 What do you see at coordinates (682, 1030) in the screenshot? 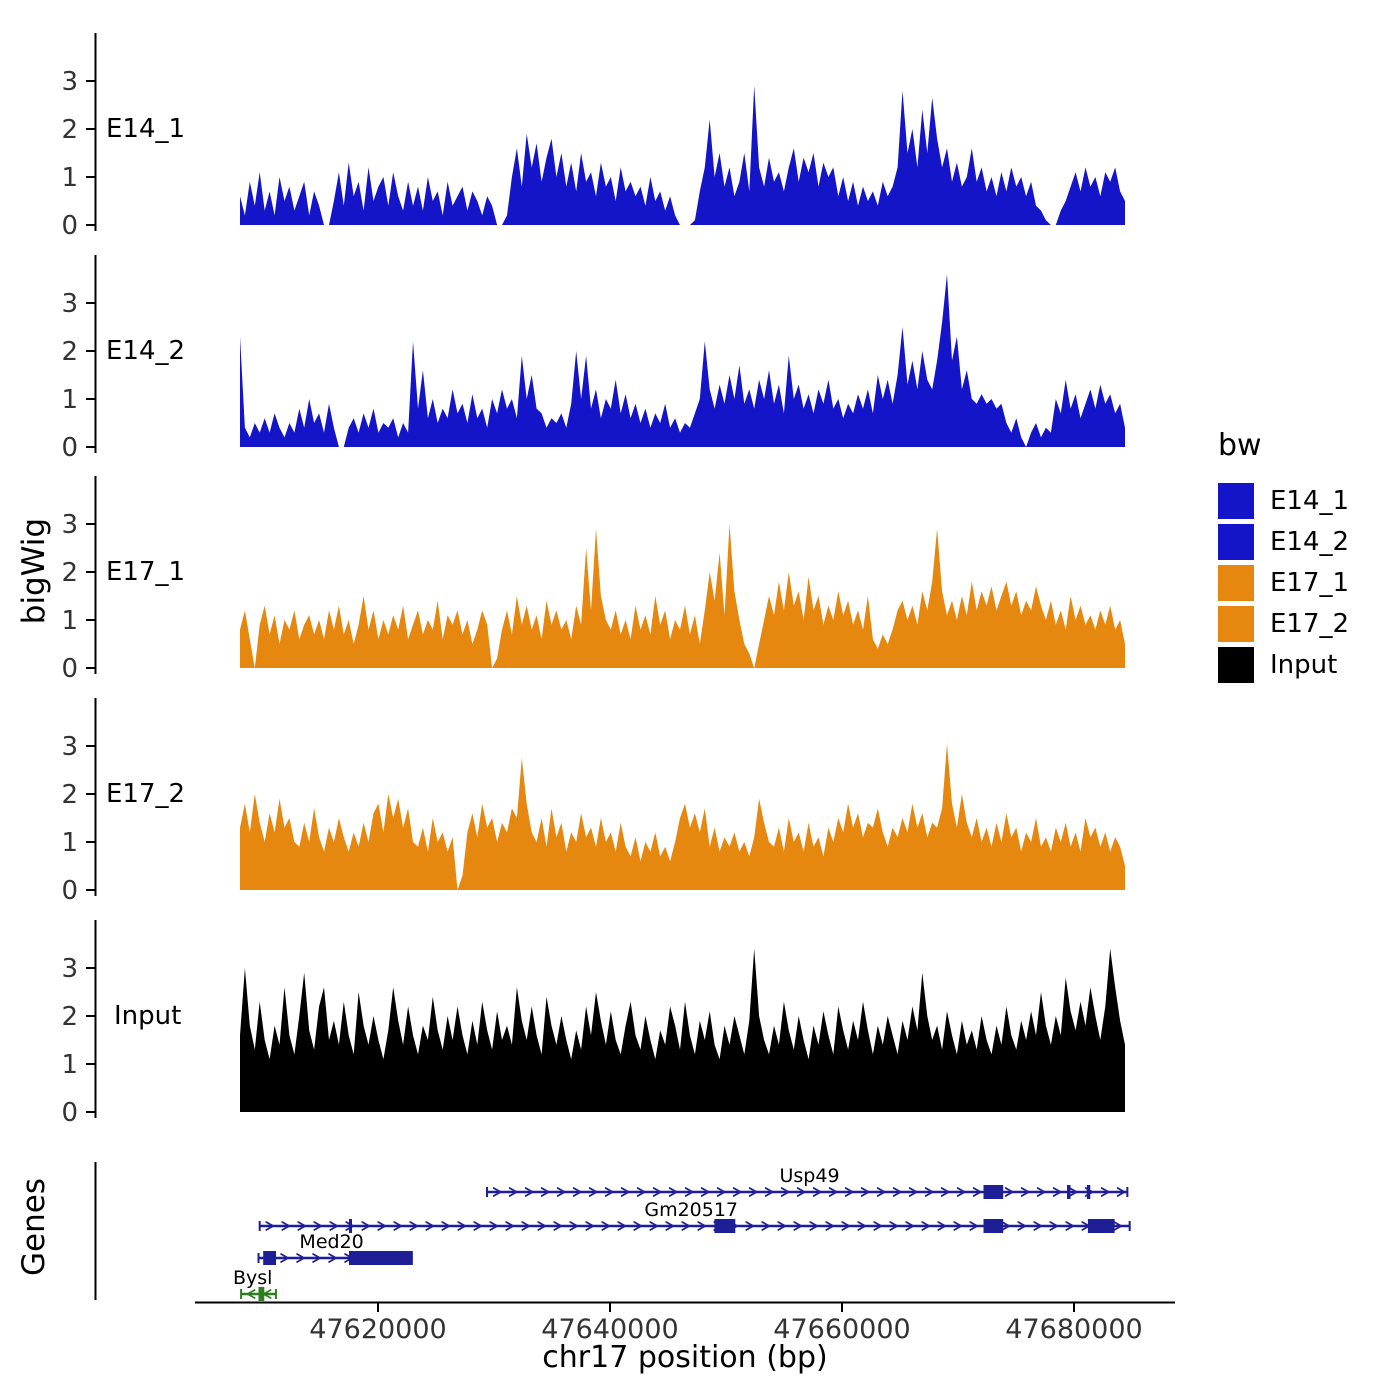
I see `track-area-Input` at bounding box center [682, 1030].